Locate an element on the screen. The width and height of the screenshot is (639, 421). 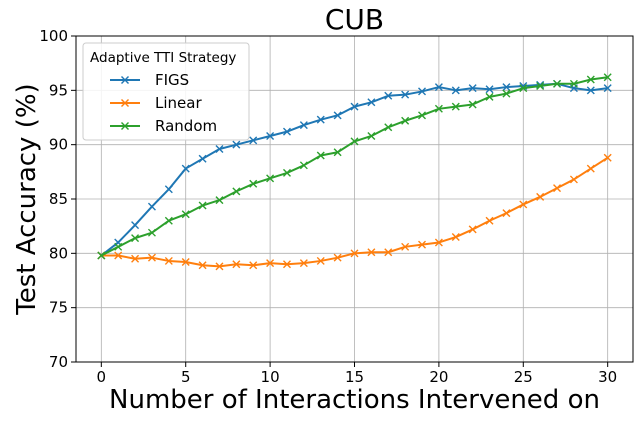
x-tick-label: 15 is located at coordinates (354, 377).